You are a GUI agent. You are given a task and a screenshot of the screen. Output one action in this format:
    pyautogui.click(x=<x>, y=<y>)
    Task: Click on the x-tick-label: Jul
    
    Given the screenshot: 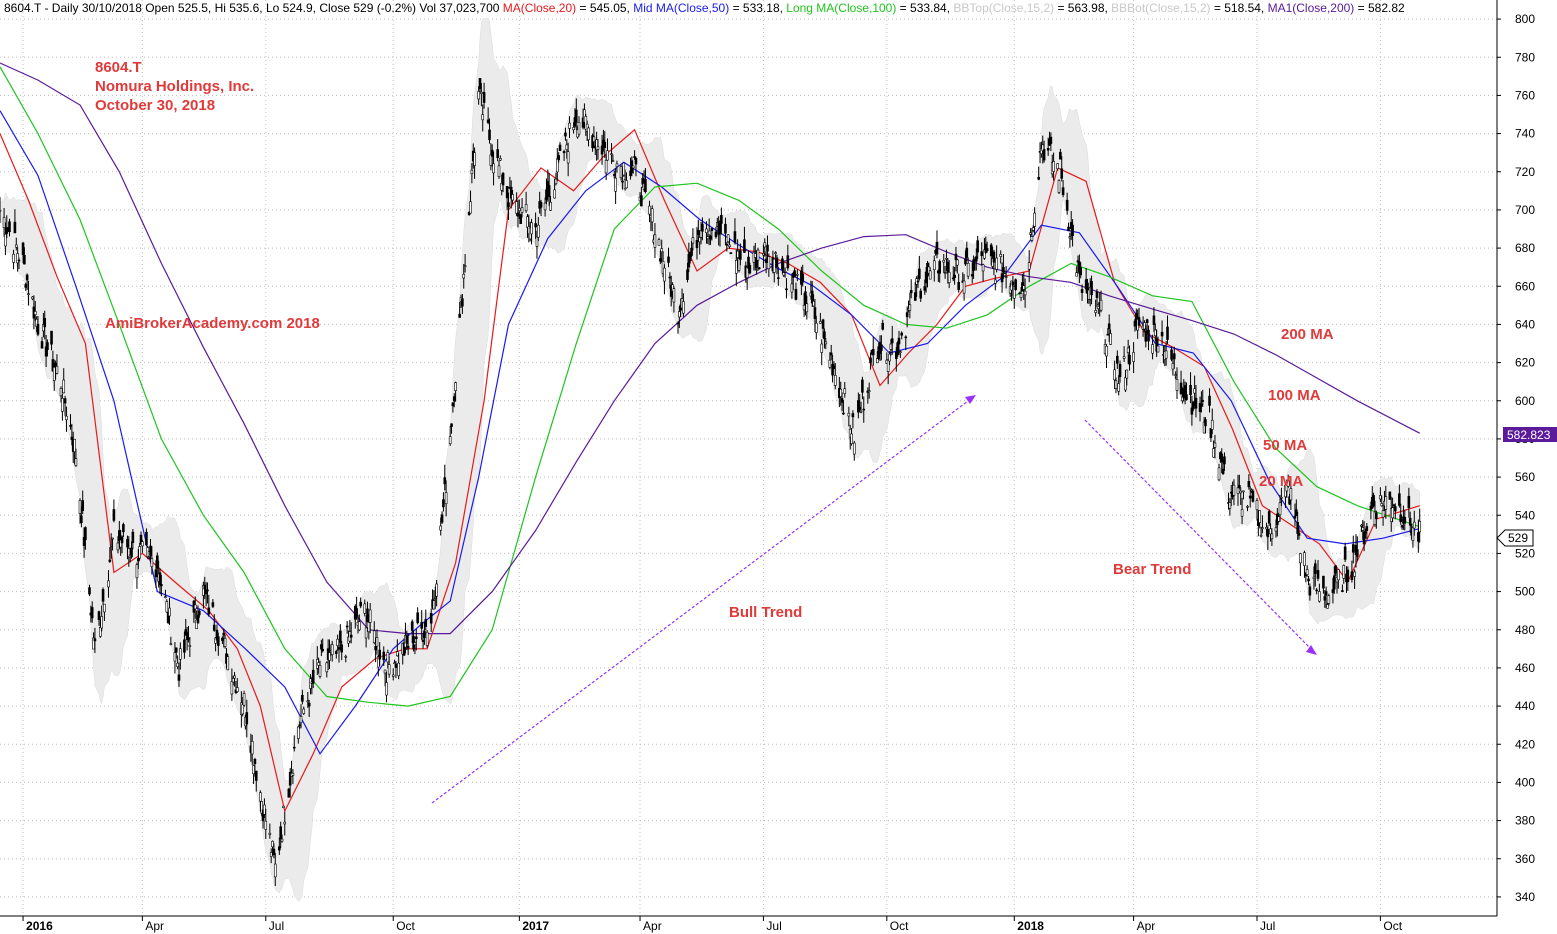 What is the action you would take?
    pyautogui.click(x=773, y=926)
    